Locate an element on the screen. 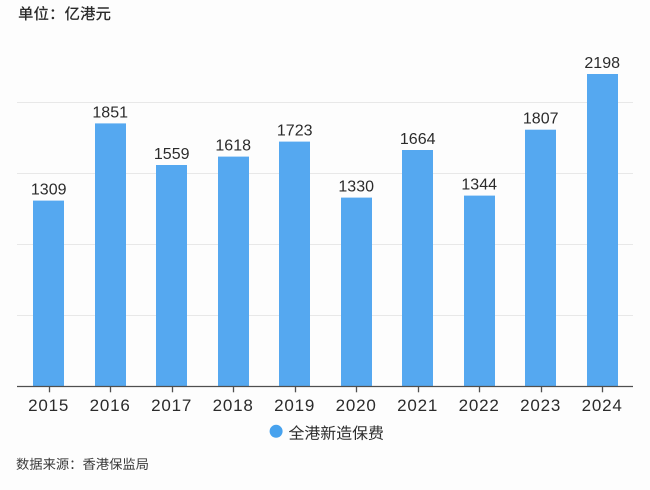  svg-text: 2021 is located at coordinates (417, 405).